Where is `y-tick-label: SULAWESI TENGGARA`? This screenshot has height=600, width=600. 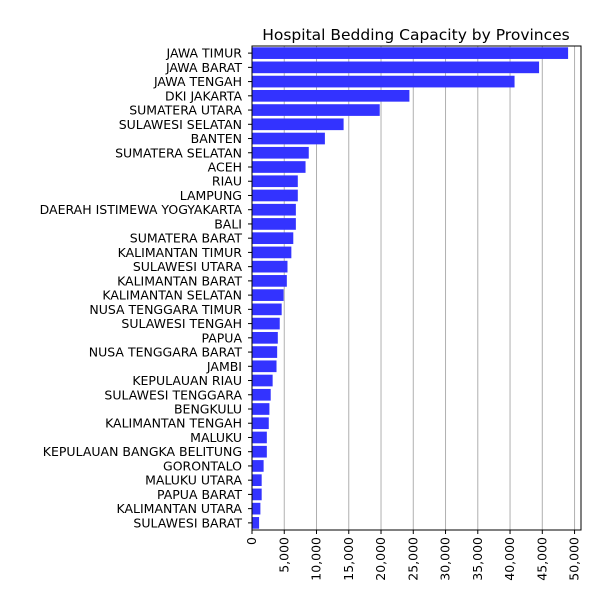 y-tick-label: SULAWESI TENGGARA is located at coordinates (173, 394).